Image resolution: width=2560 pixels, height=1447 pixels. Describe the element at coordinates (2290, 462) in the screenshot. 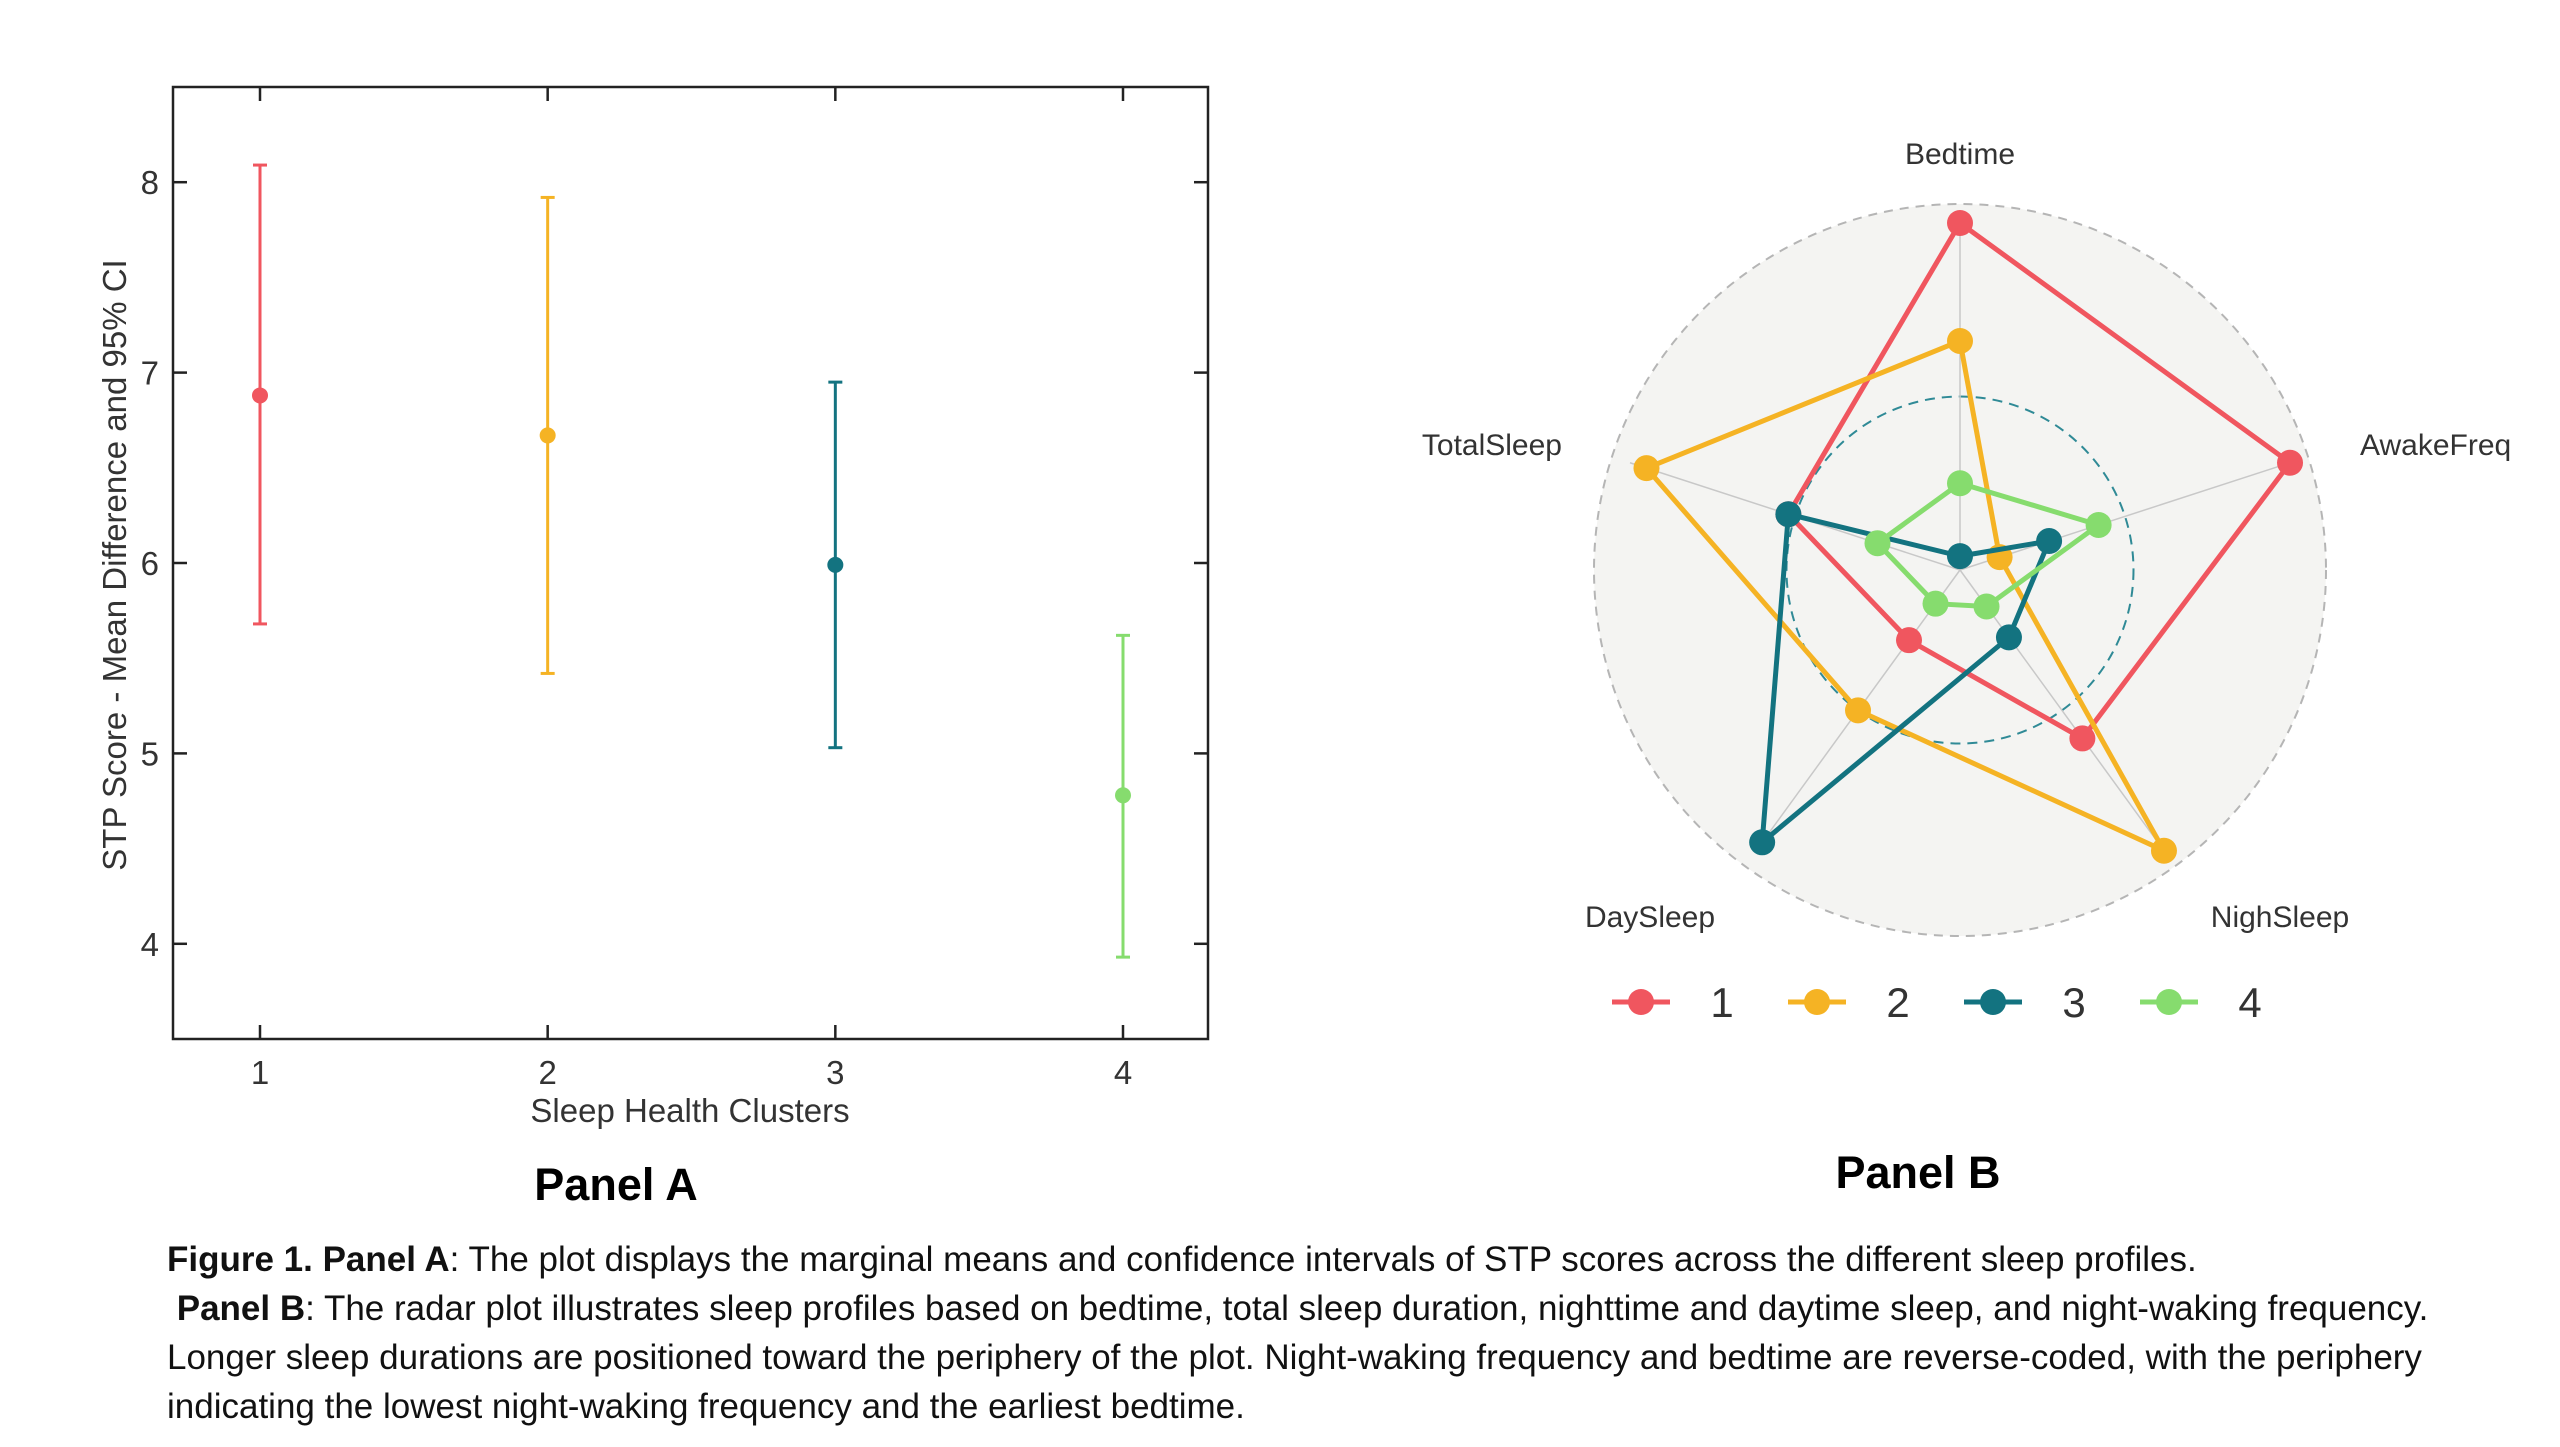

I see `radar-point-1-awakefreq` at that location.